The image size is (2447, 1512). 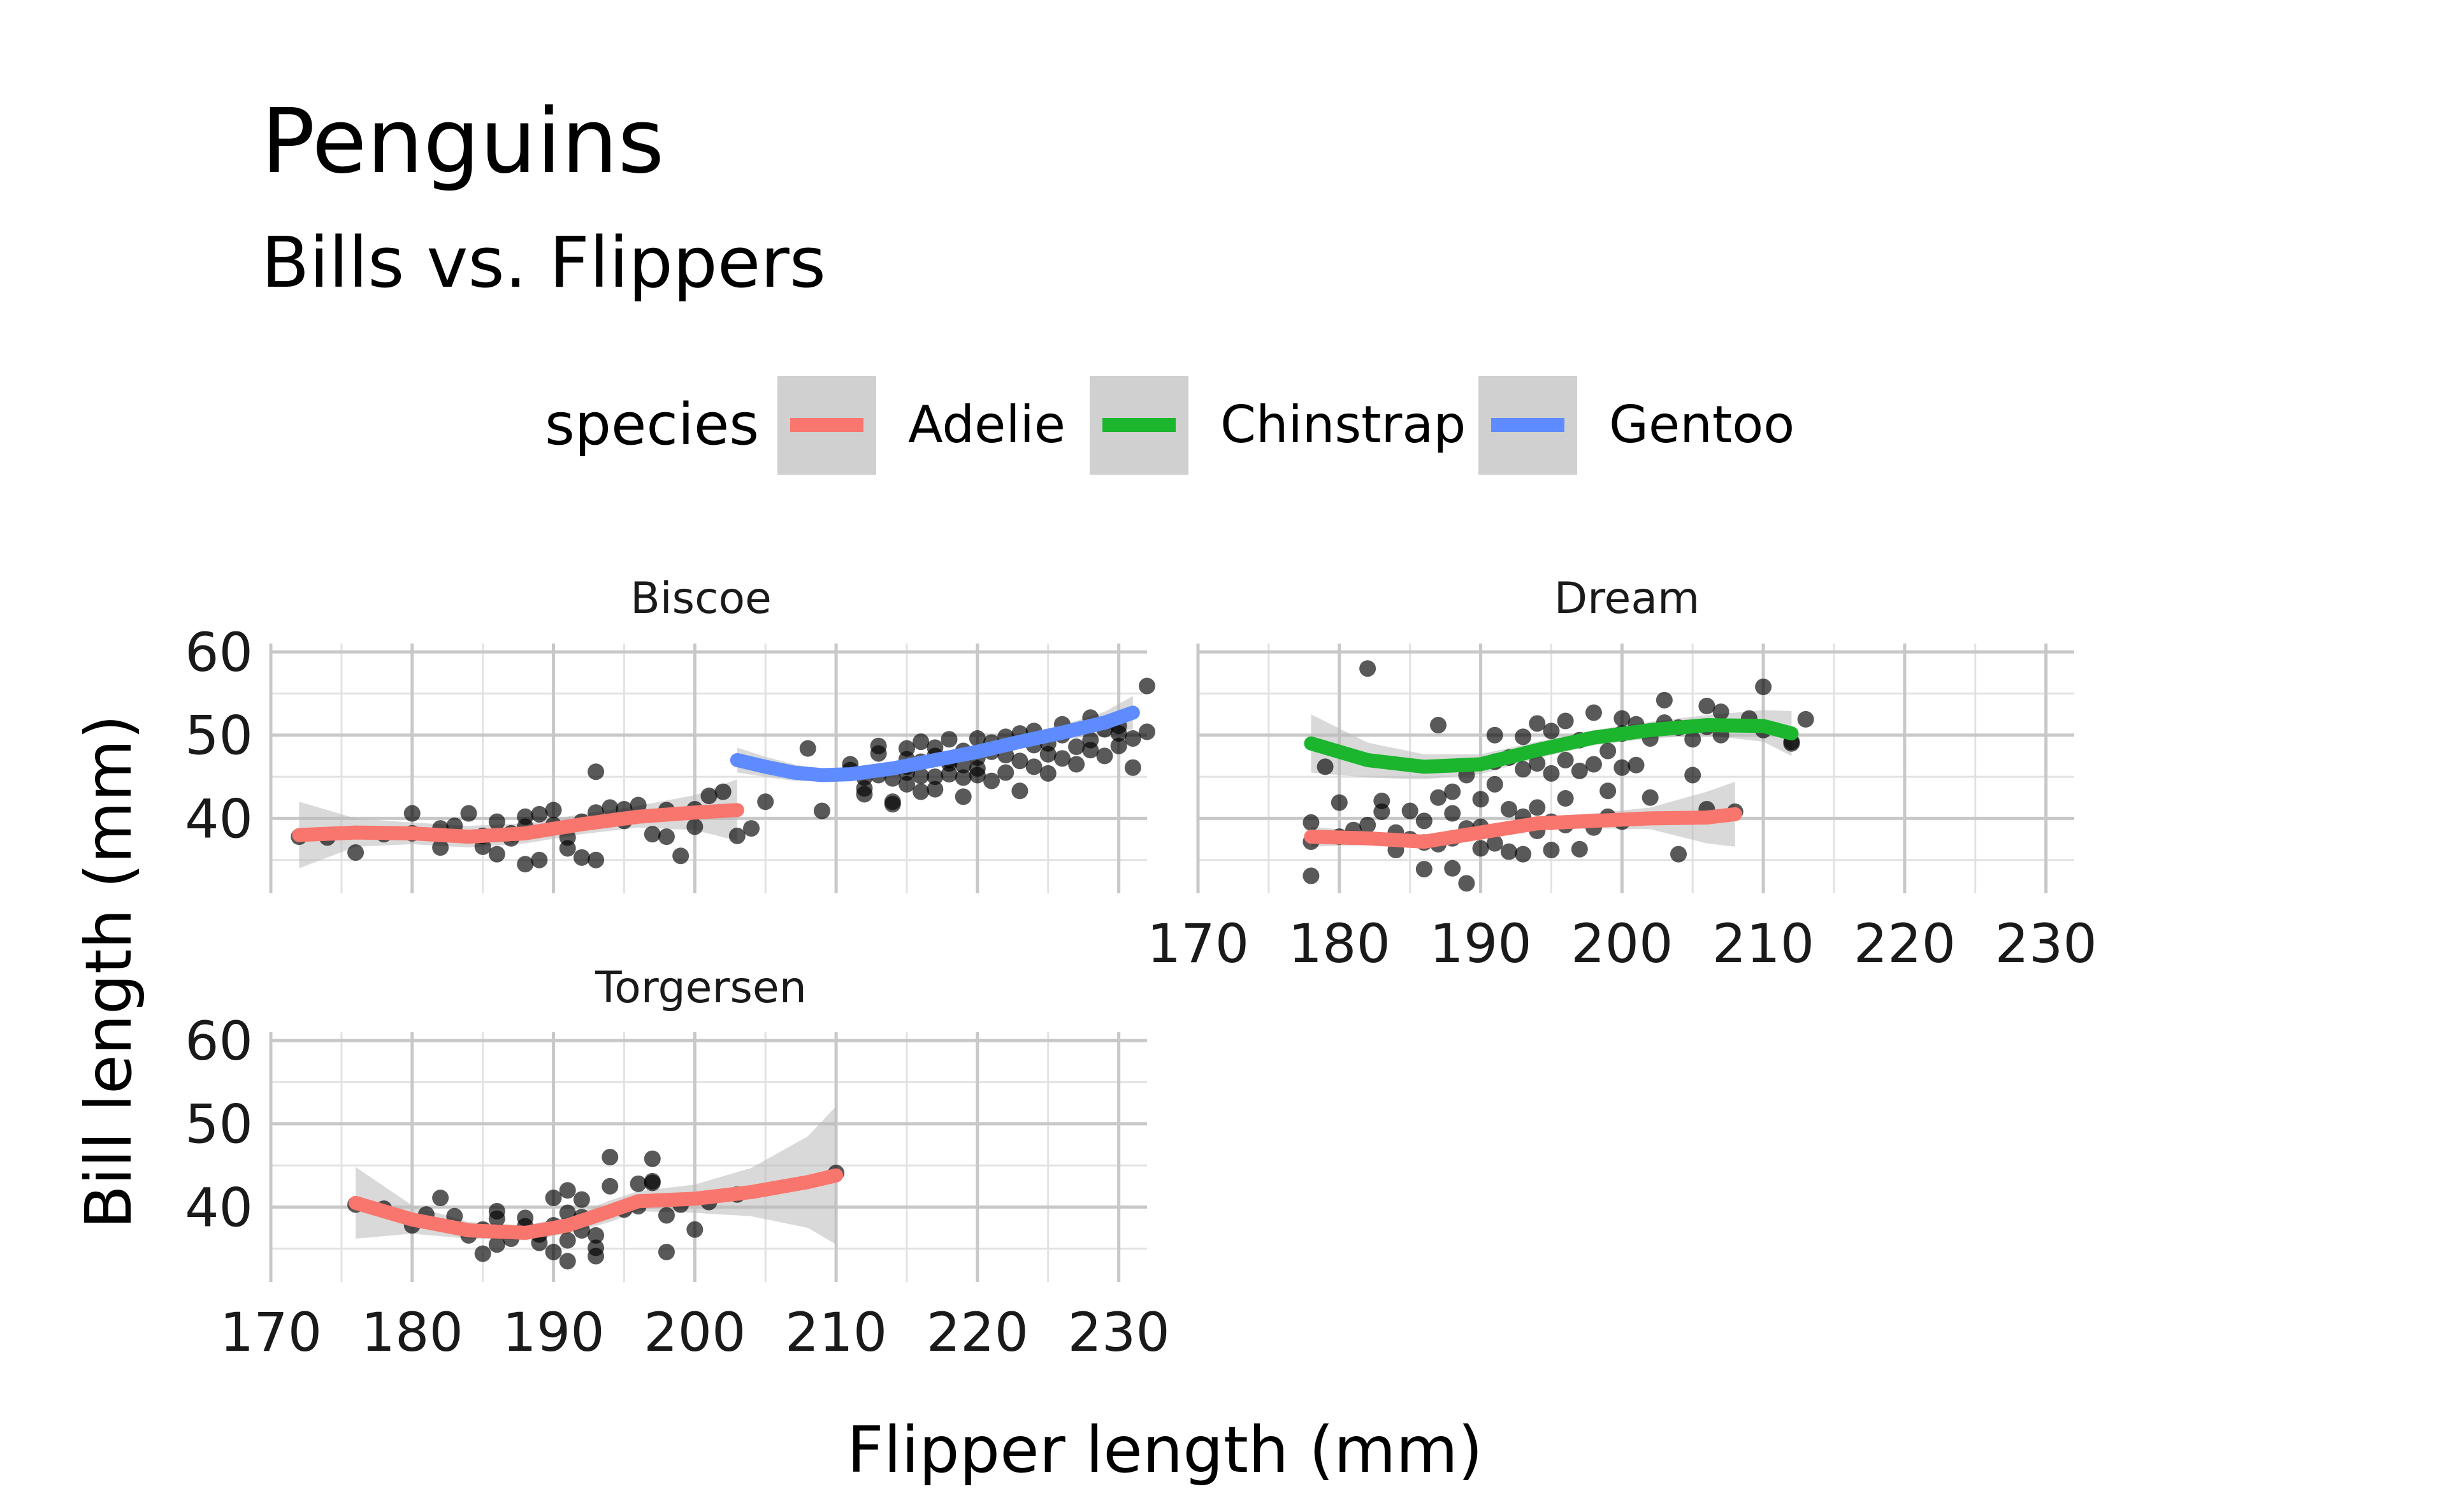 What do you see at coordinates (708, 1157) in the screenshot?
I see `panel-torgersen` at bounding box center [708, 1157].